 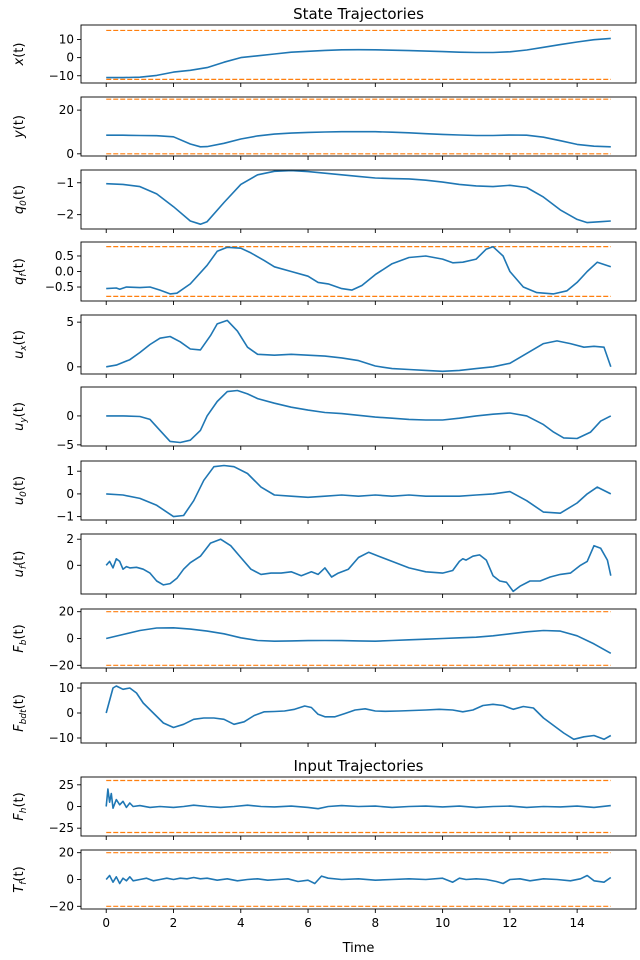 I want to click on y-tick-label: 25, so click(x=66, y=785).